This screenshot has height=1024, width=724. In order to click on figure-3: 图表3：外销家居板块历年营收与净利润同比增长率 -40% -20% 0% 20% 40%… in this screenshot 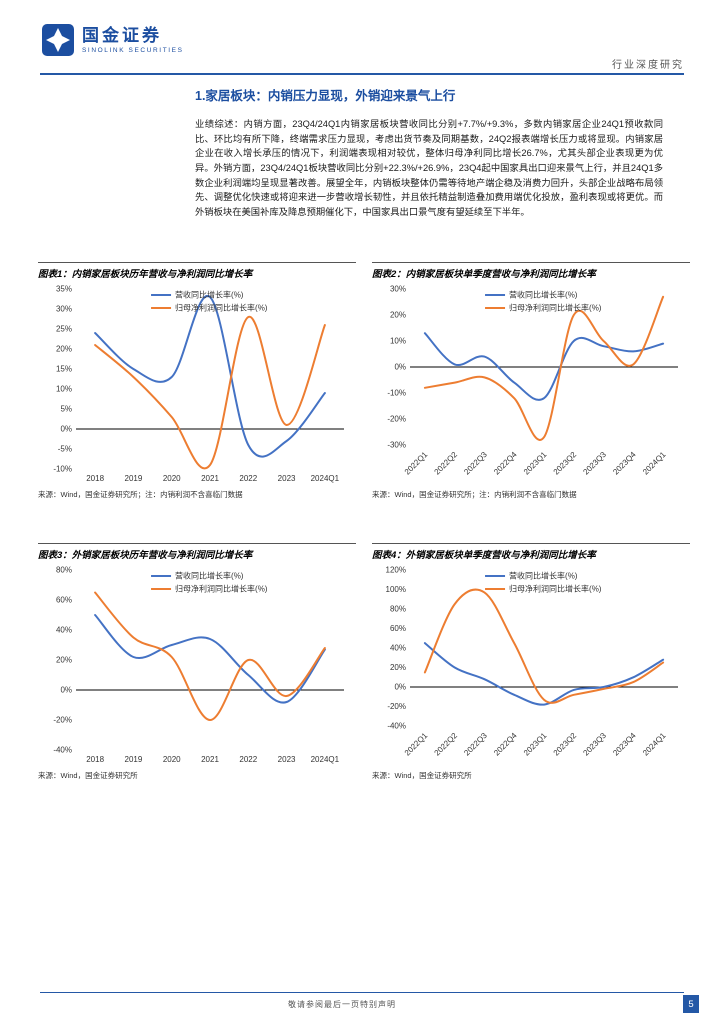, I will do `click(197, 662)`.